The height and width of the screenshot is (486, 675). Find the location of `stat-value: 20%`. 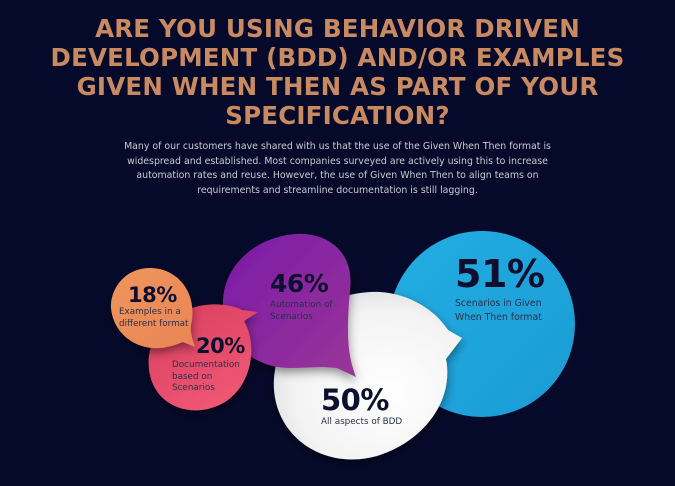

stat-value: 20% is located at coordinates (220, 346).